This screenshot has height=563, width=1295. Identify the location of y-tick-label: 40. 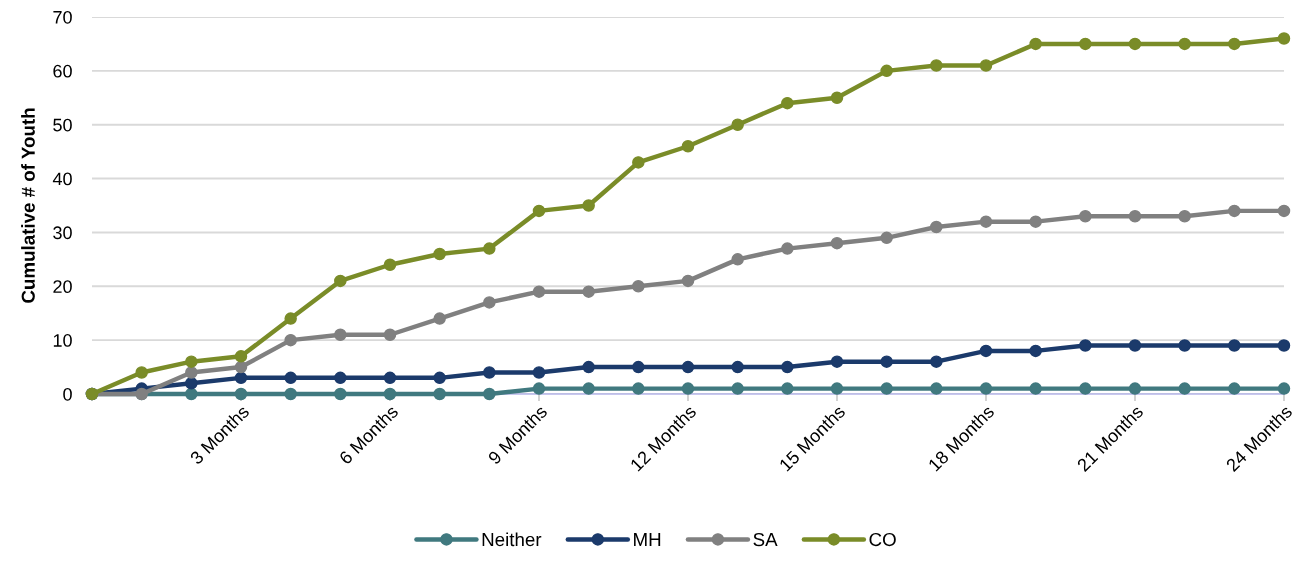
(62, 179).